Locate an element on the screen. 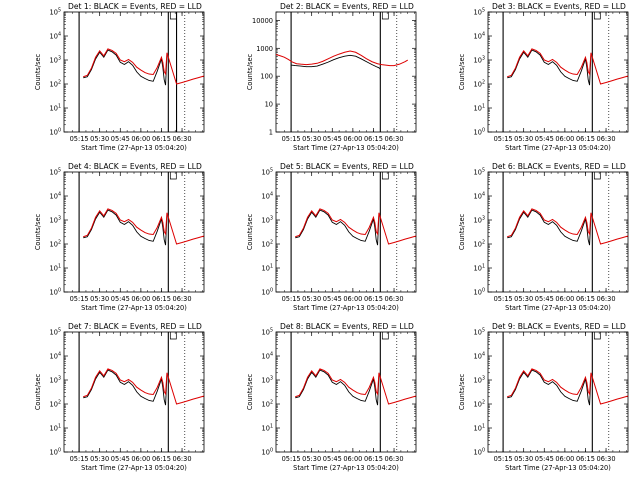  panel-title: Det 9: BLACK = Events, RED = LLD is located at coordinates (559, 326).